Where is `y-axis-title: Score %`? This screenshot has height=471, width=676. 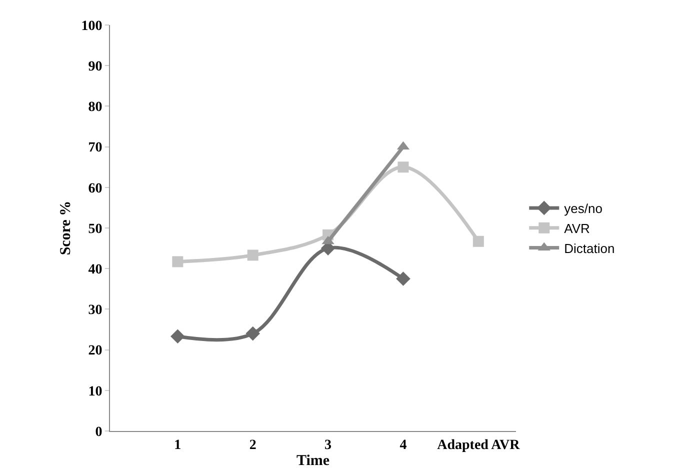
y-axis-title: Score % is located at coordinates (66, 228).